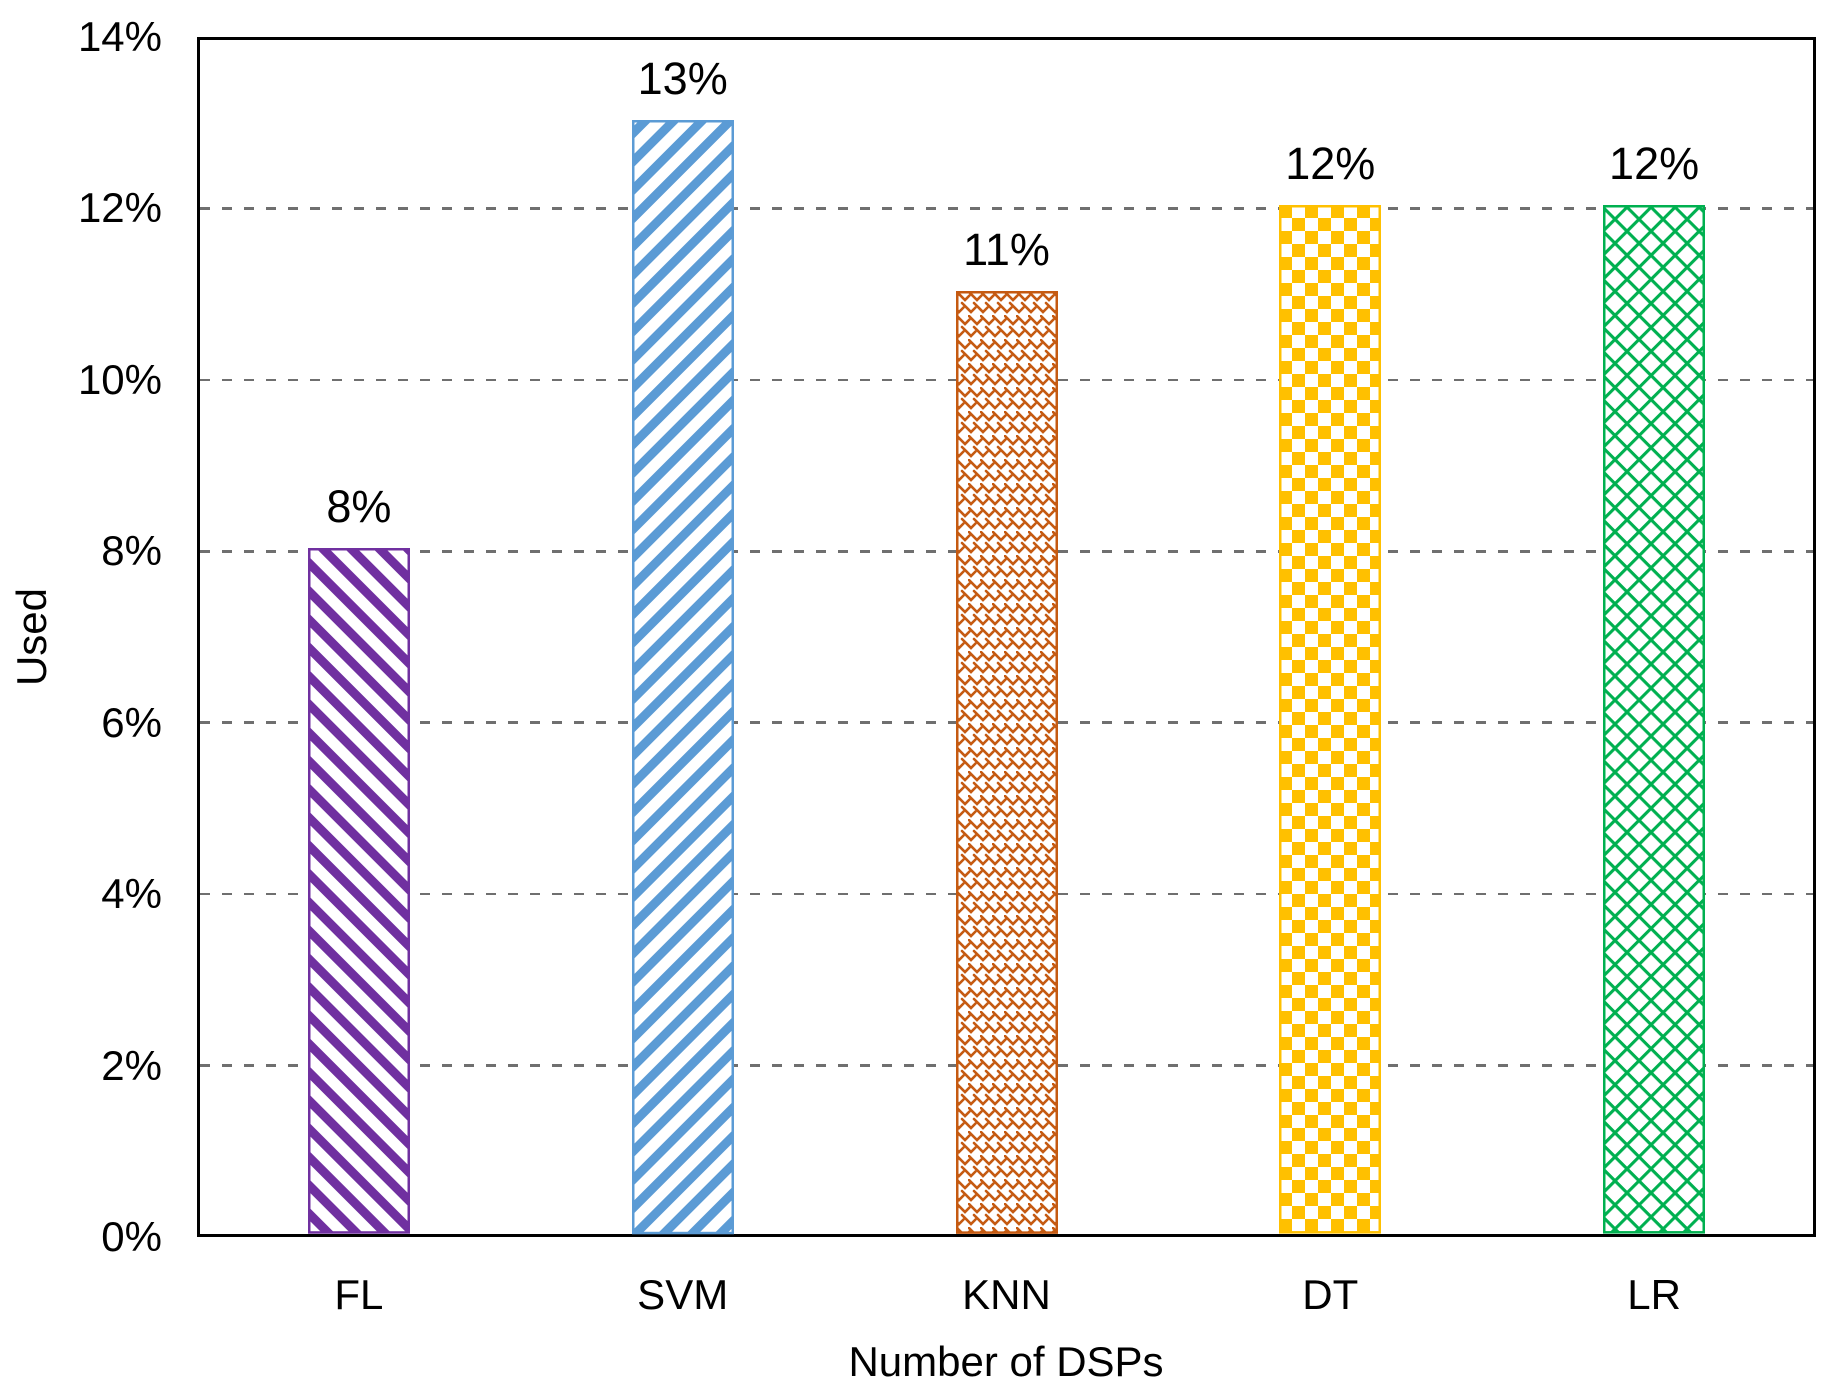  Describe the element at coordinates (1006, 208) in the screenshot. I see `gridline-12pct` at that location.